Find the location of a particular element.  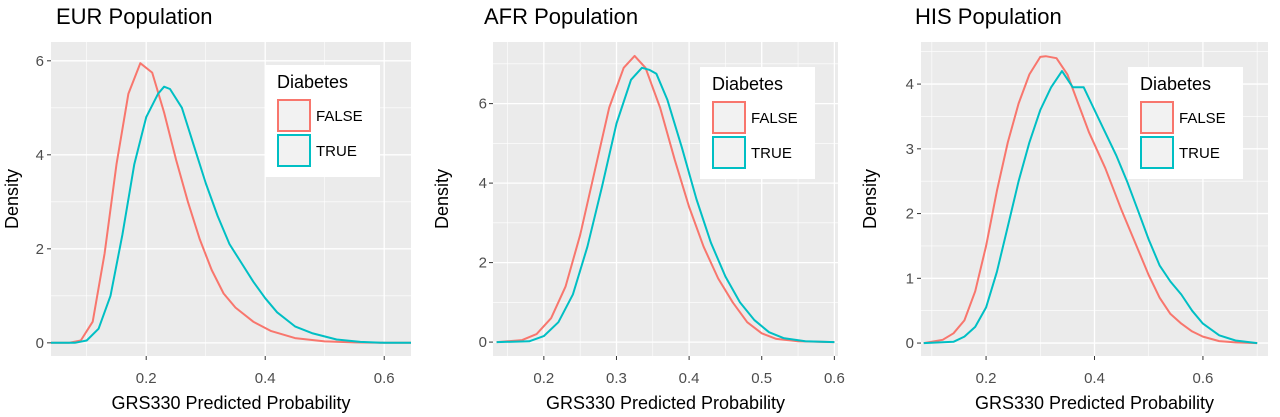

chart-title: EUR Population is located at coordinates (134, 16).